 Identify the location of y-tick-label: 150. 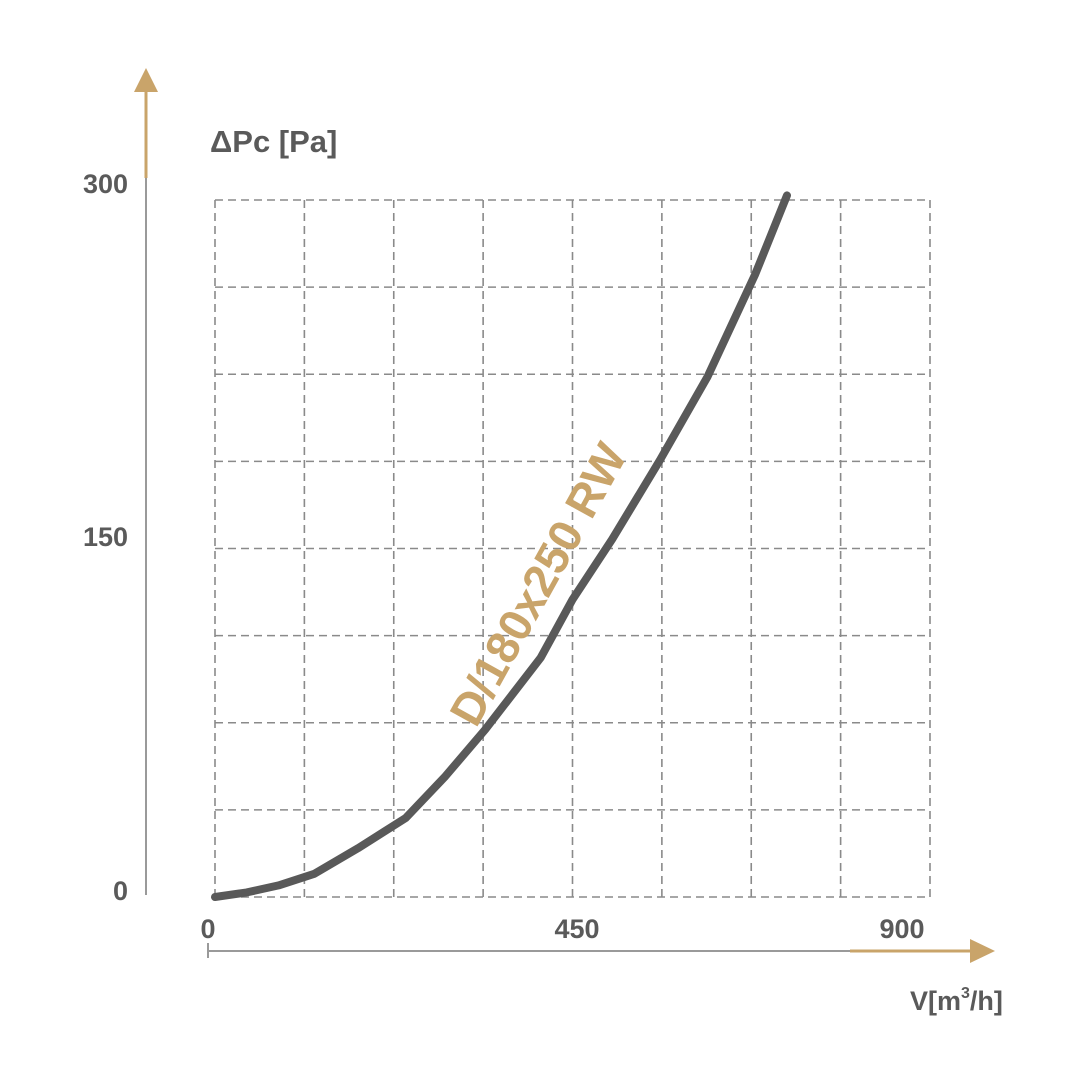
(105, 537).